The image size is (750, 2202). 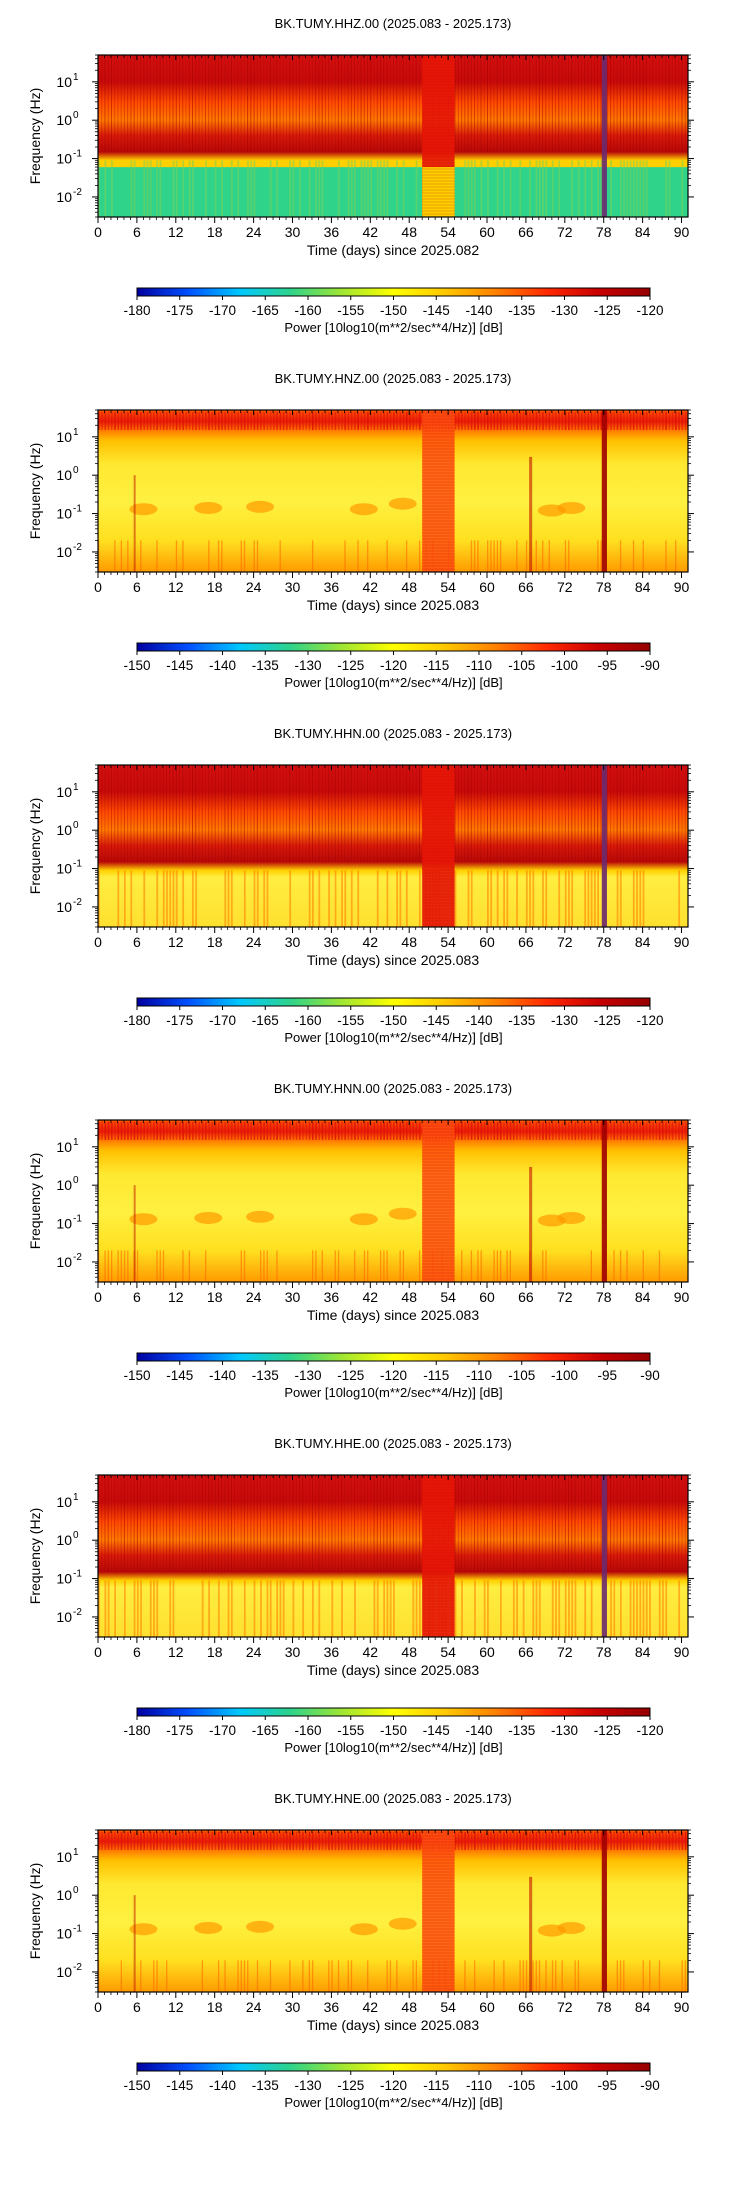 I want to click on y-tick-exponent: -1, so click(x=77, y=1574).